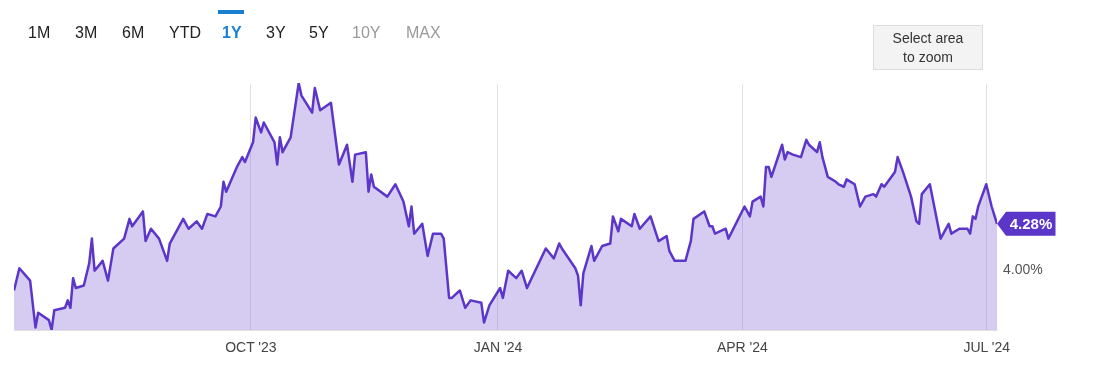 Image resolution: width=1105 pixels, height=367 pixels. Describe the element at coordinates (251, 346) in the screenshot. I see `x-tick-label: OCT '23` at that location.